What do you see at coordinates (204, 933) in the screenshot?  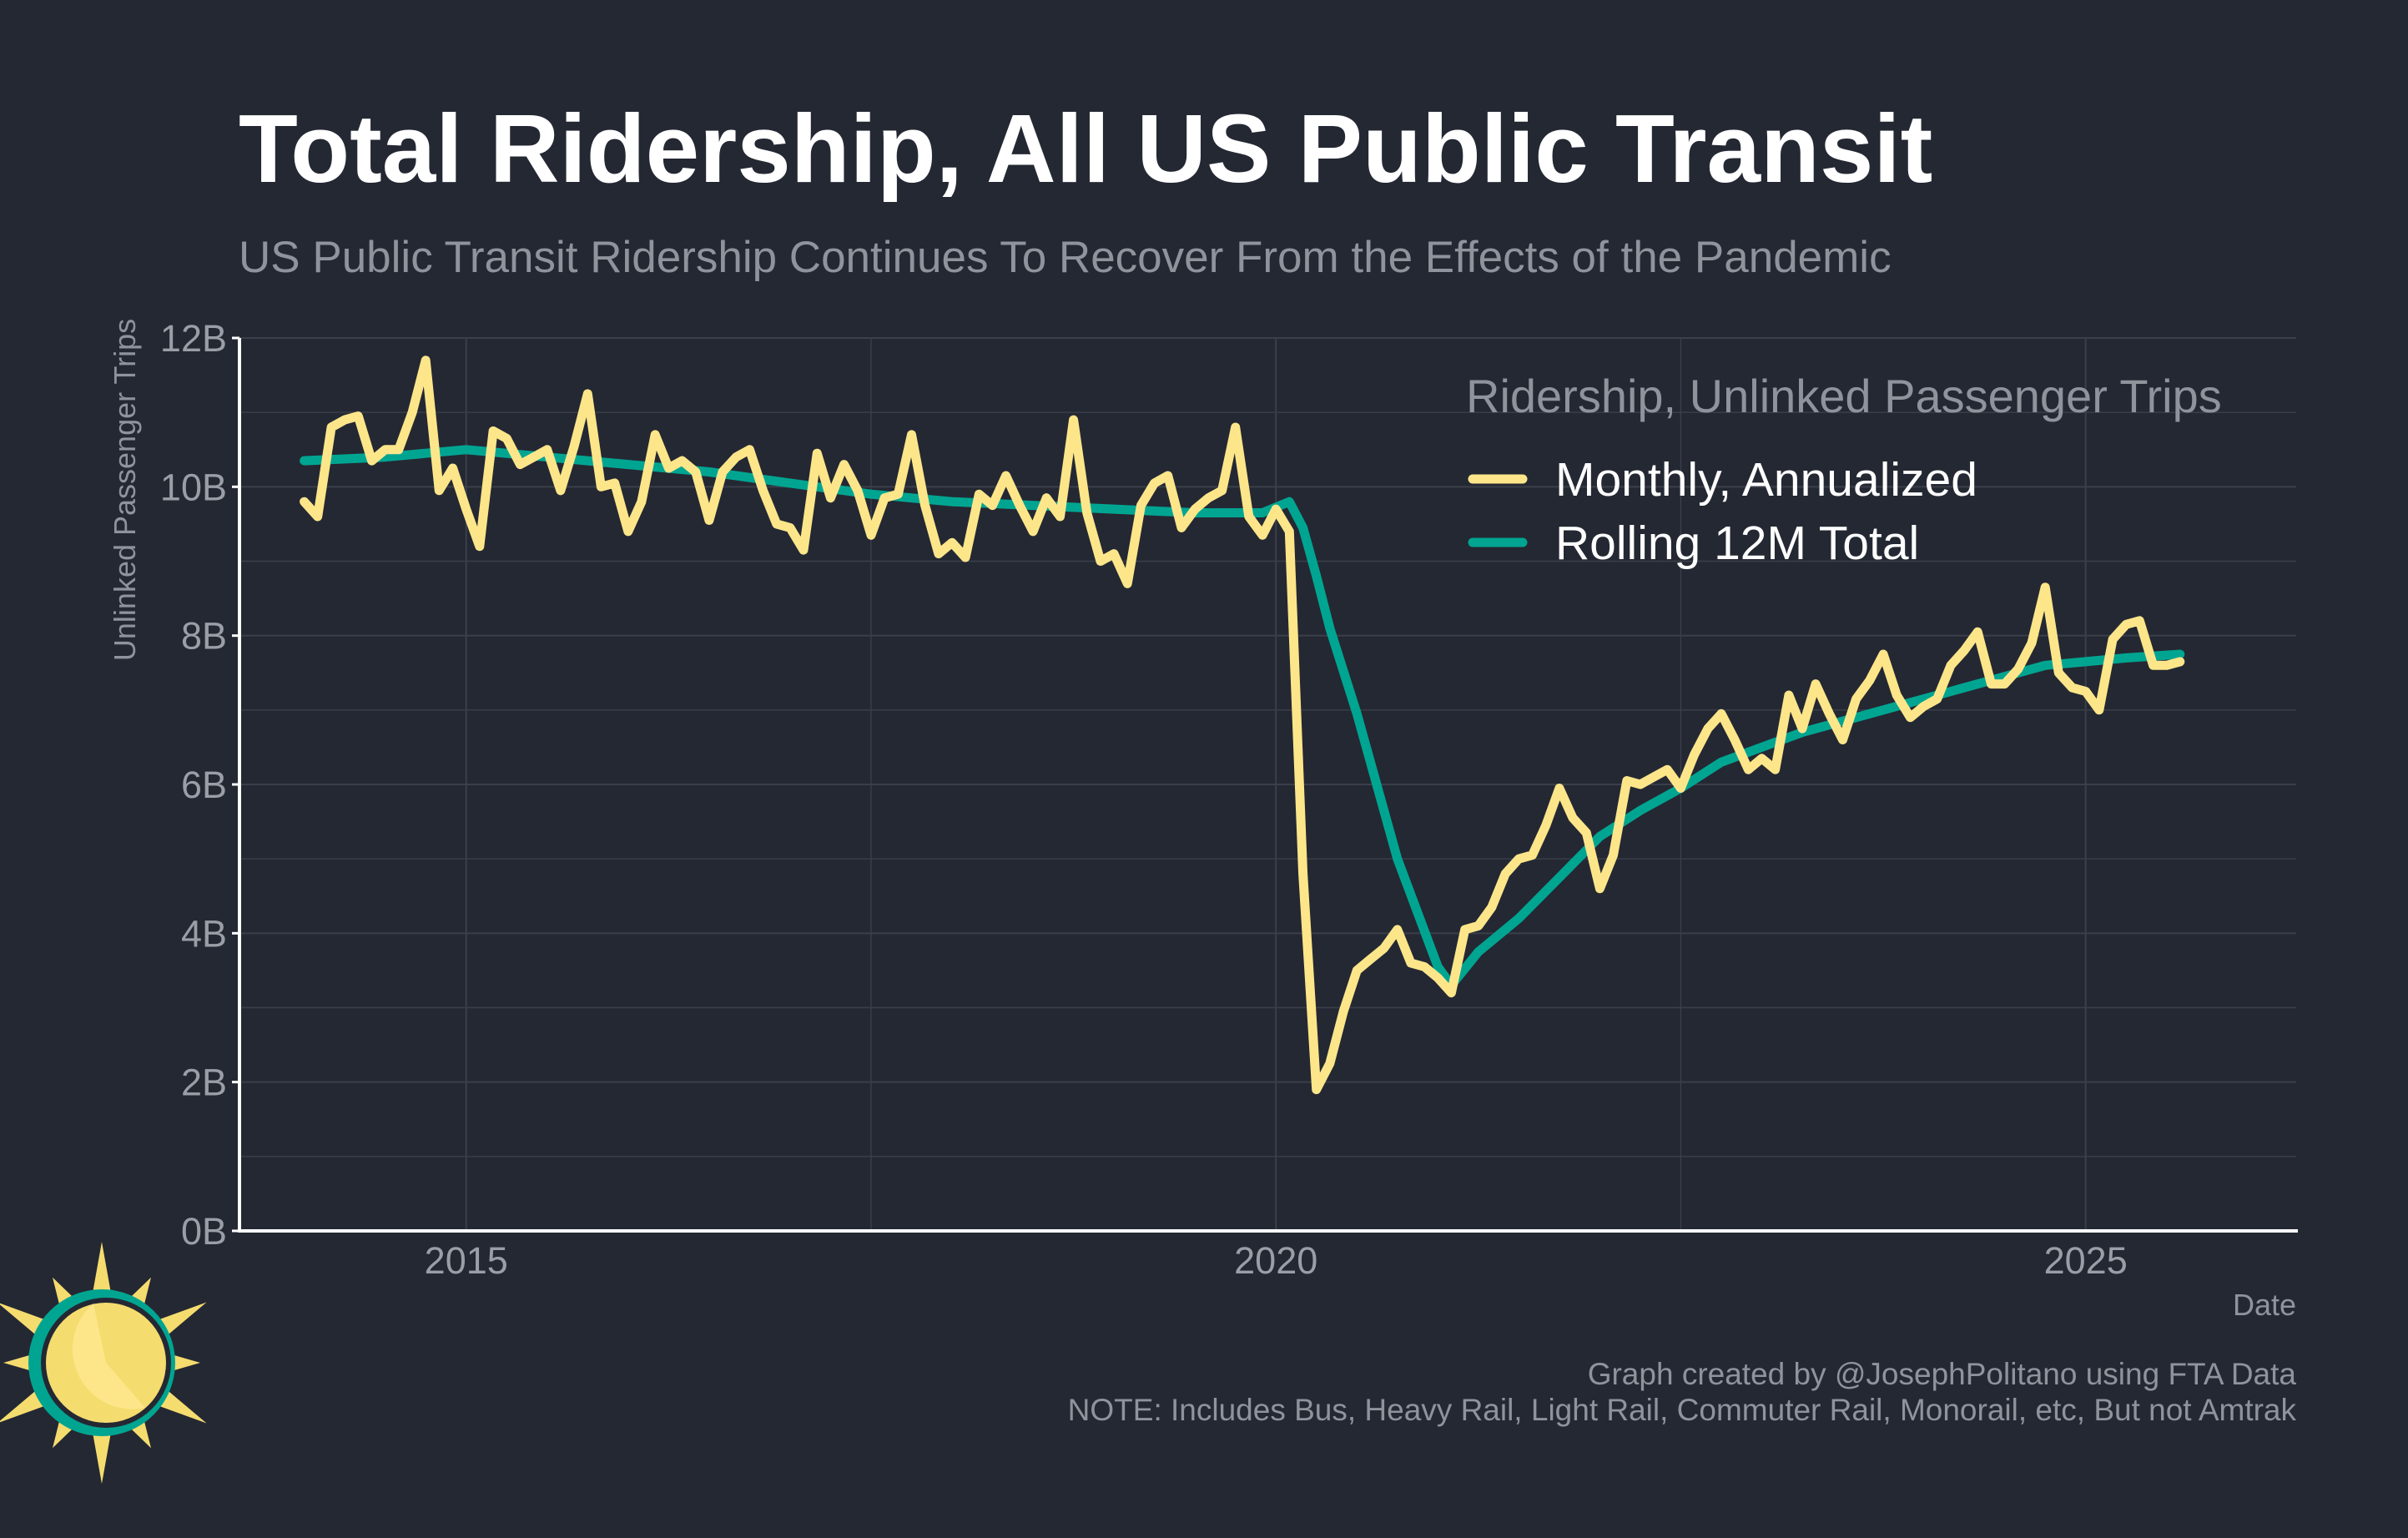 I see `y-tick-label: 4B` at bounding box center [204, 933].